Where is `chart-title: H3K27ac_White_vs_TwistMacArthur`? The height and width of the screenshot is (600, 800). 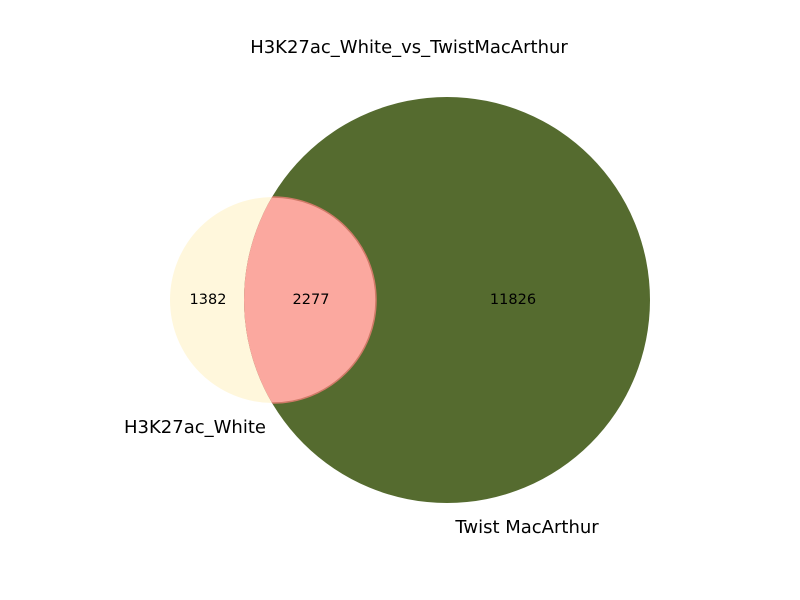 chart-title: H3K27ac_White_vs_TwistMacArthur is located at coordinates (409, 47).